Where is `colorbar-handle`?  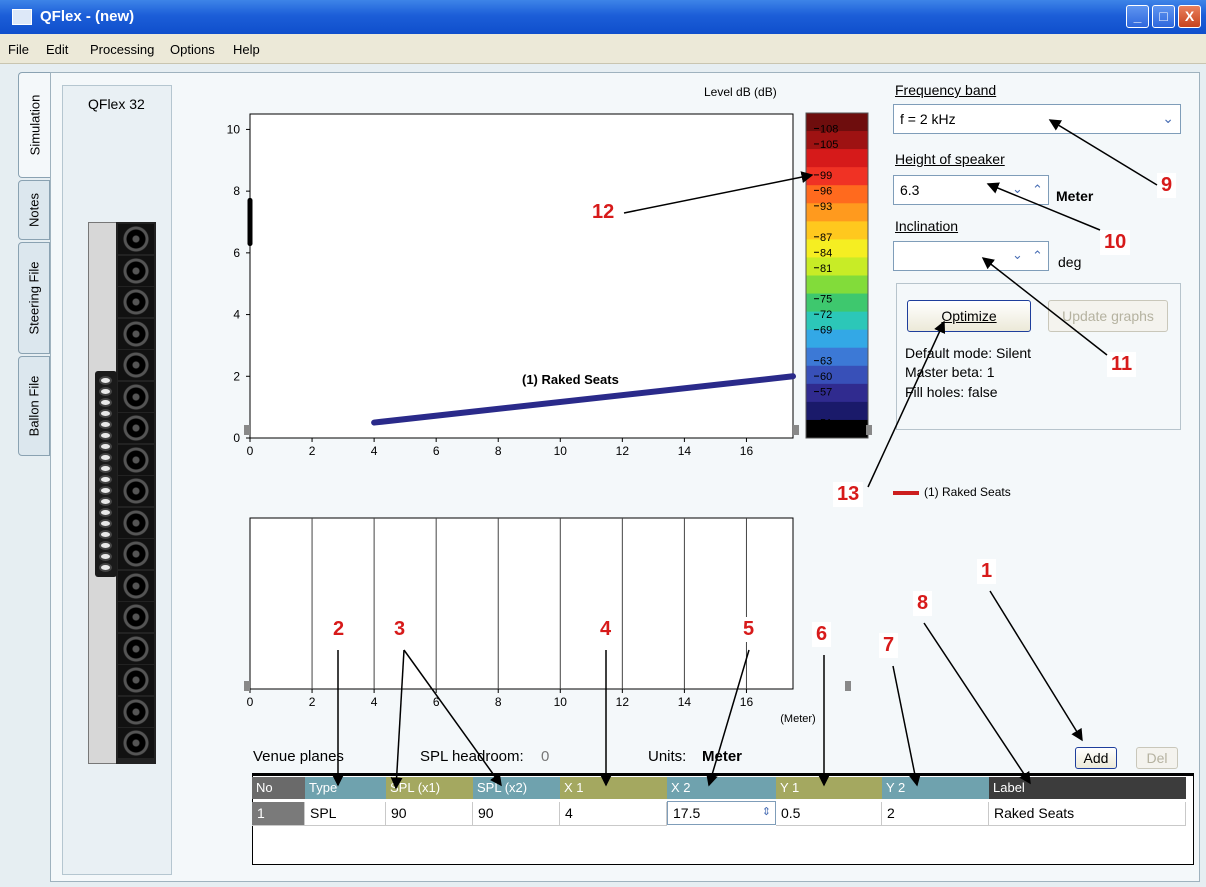 colorbar-handle is located at coordinates (869, 430).